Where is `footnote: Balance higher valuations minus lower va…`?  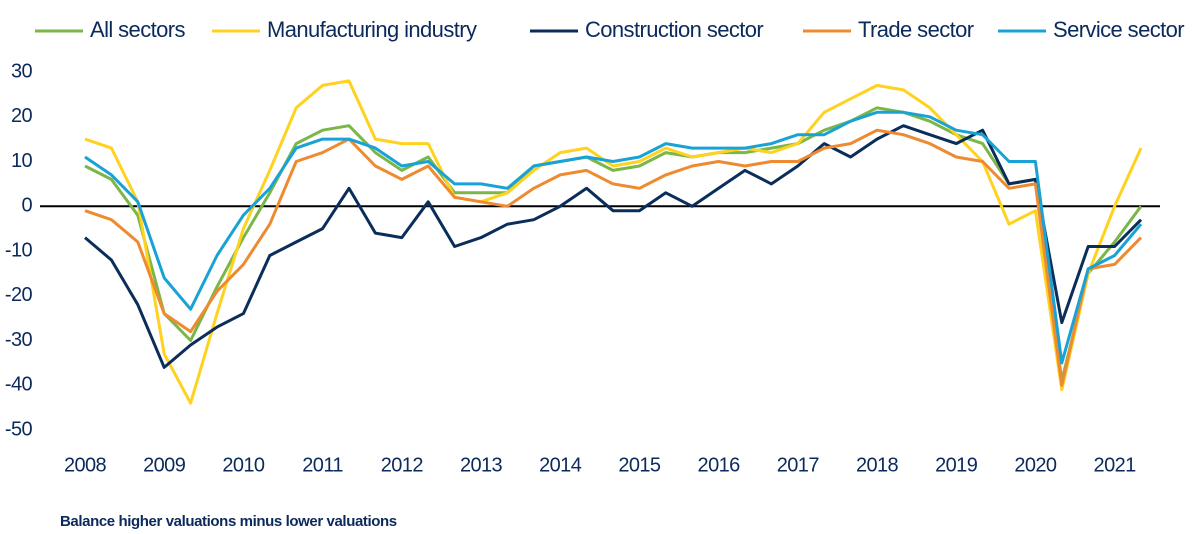 footnote: Balance higher valuations minus lower va… is located at coordinates (228, 521).